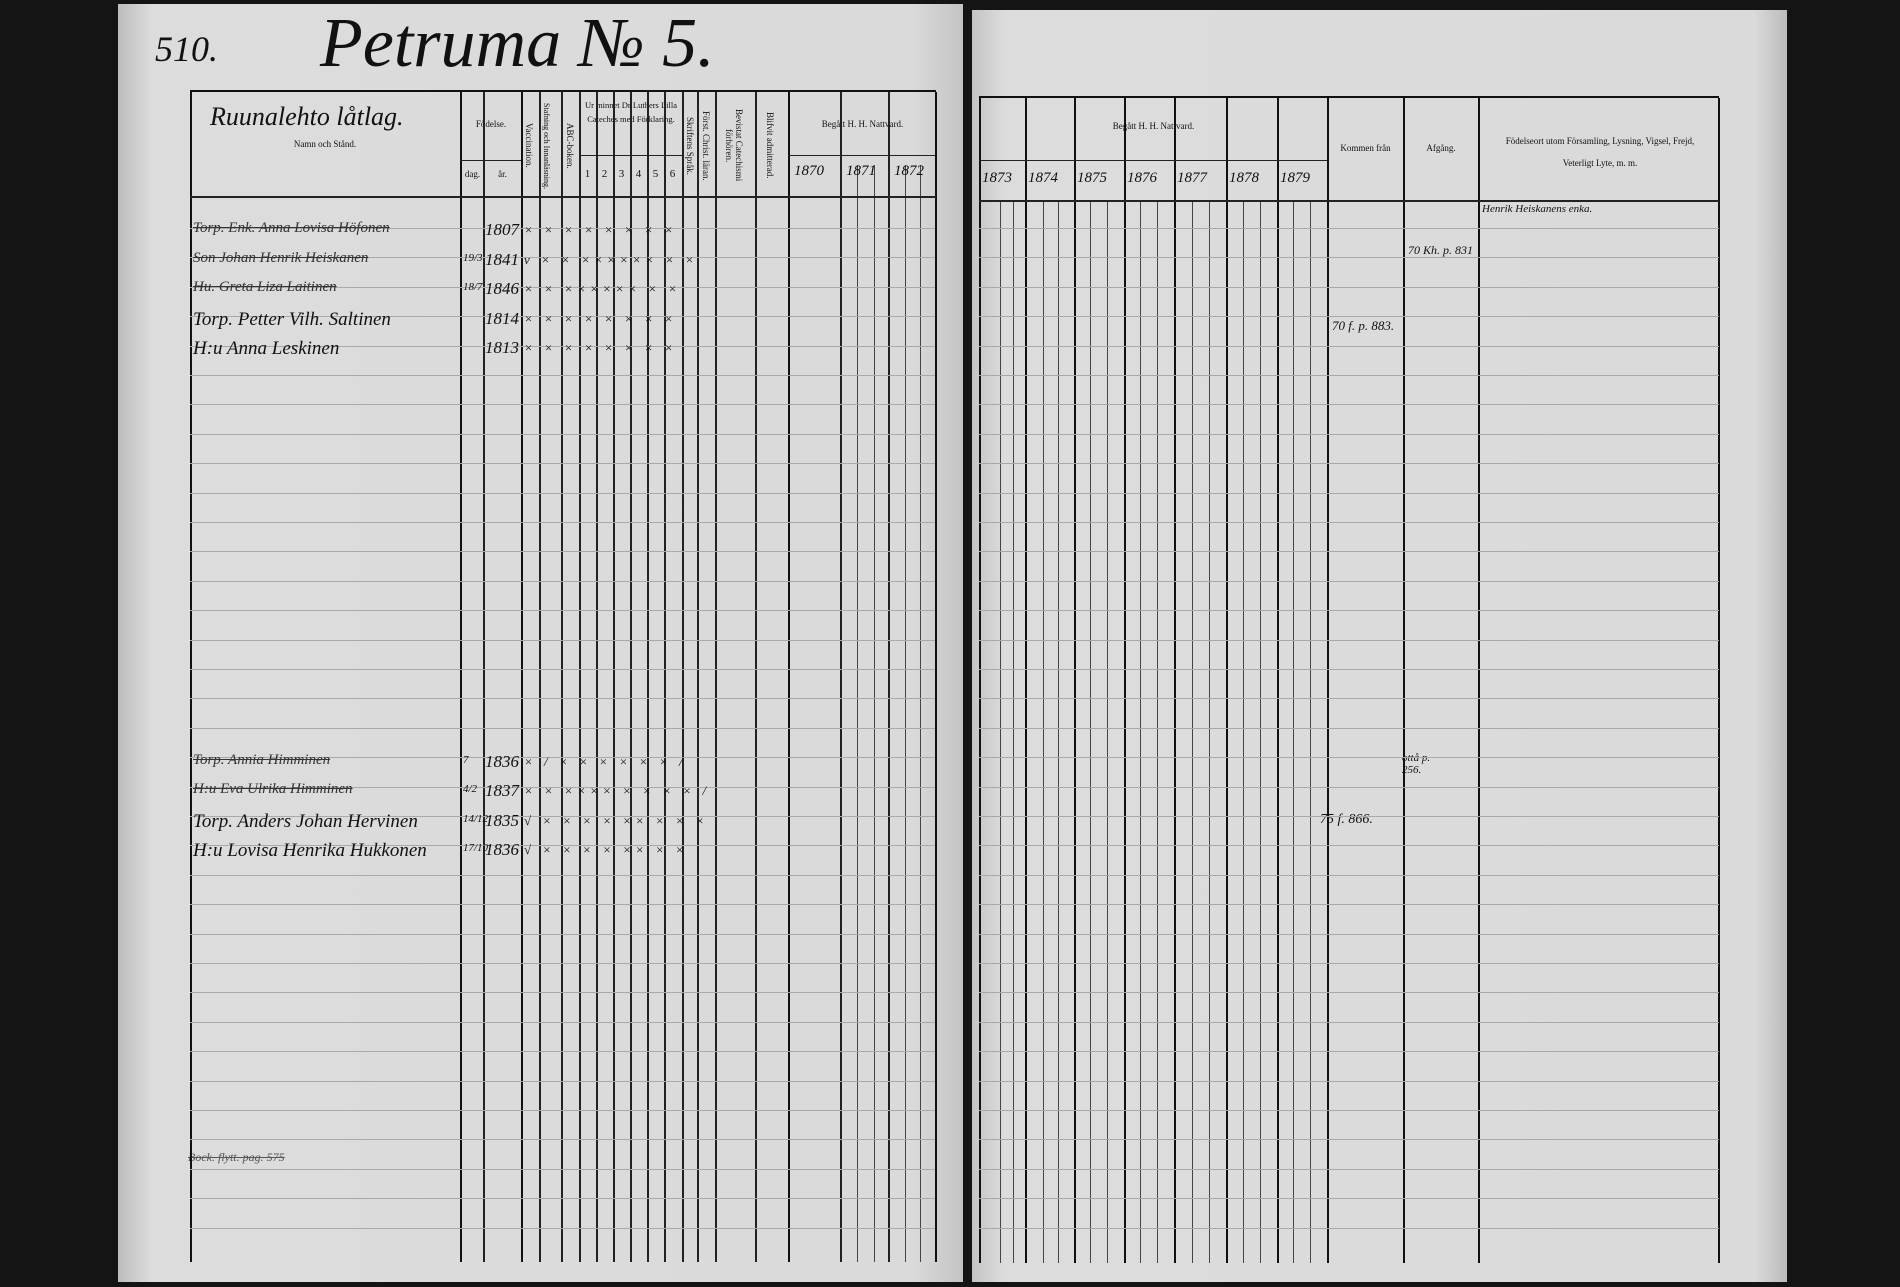  I want to click on entry-birth-day: 4/2, so click(470, 789).